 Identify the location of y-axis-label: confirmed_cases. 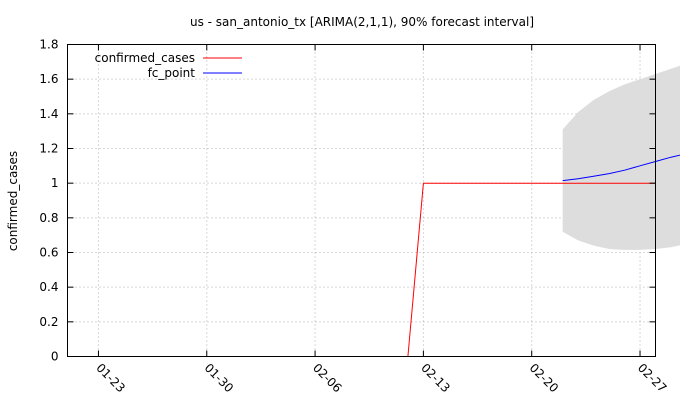
(13, 201).